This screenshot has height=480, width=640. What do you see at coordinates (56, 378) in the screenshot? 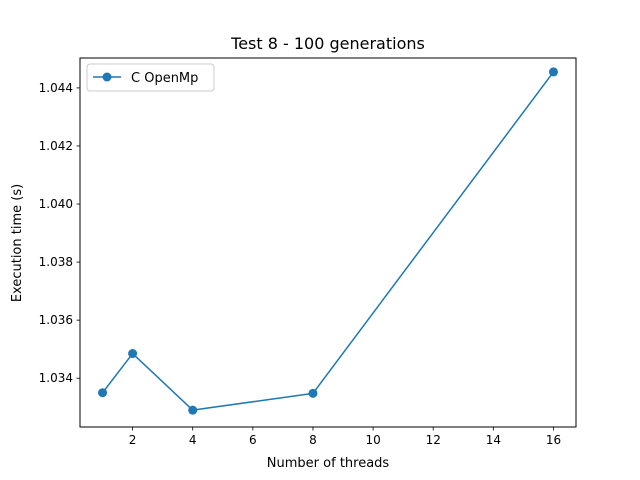
I see `y-tick-label: 1.034` at bounding box center [56, 378].